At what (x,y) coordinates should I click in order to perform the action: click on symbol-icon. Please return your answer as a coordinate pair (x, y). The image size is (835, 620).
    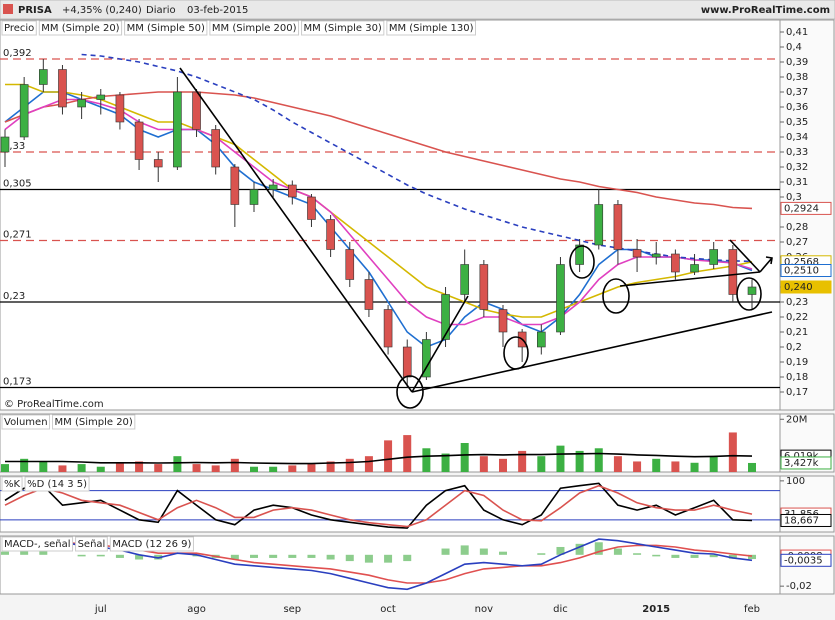
    Looking at the image, I should click on (8, 9).